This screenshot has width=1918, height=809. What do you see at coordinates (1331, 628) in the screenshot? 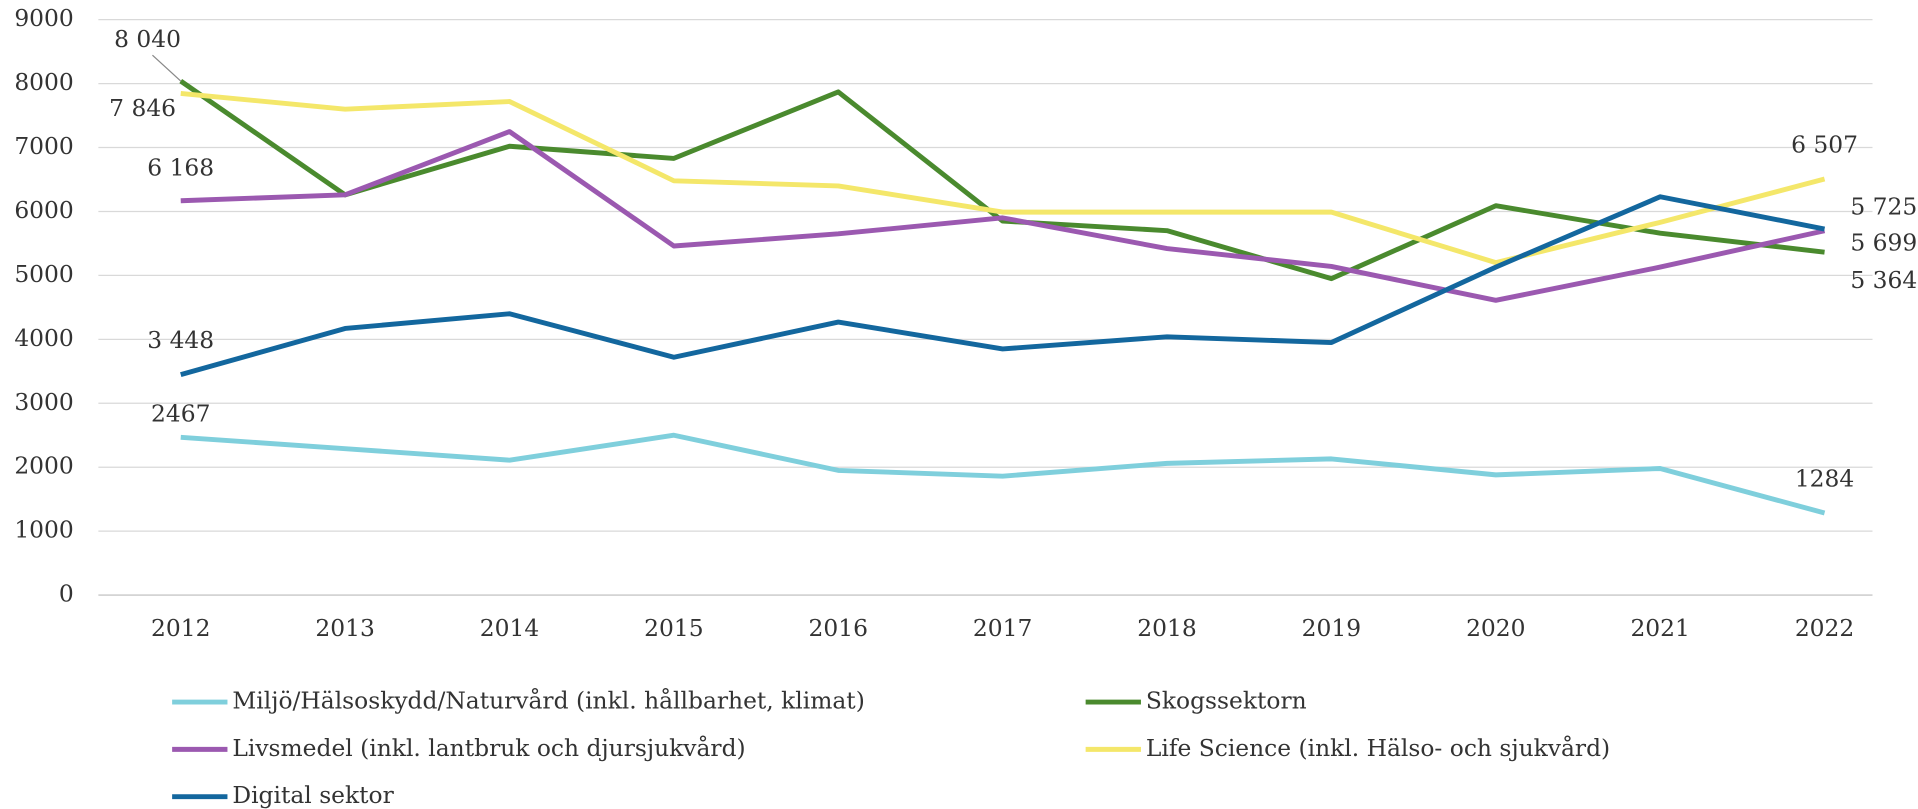
I see `x-tick-label: 2019` at bounding box center [1331, 628].